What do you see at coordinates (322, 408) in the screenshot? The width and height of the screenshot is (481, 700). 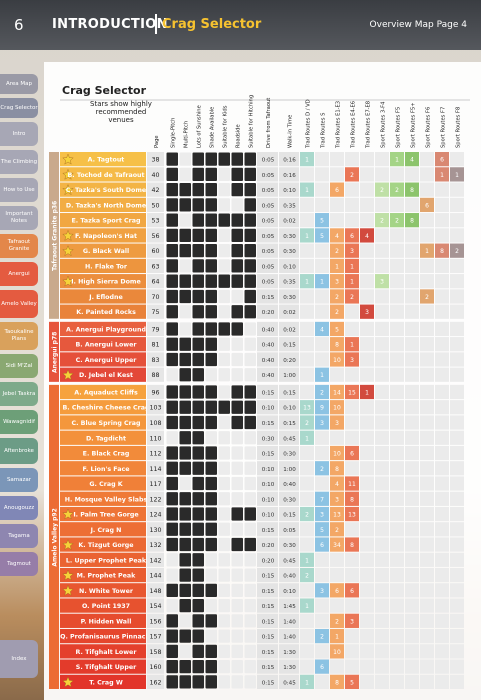 I see `route-count: 9` at bounding box center [322, 408].